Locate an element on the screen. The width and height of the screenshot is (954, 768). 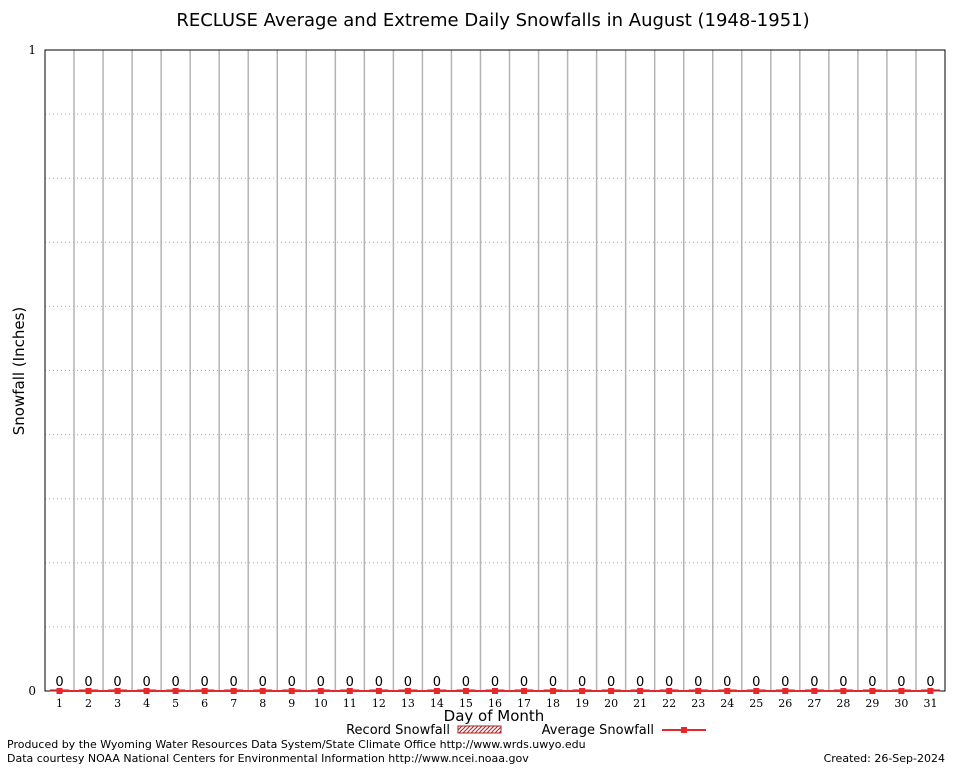
x-tick-label: 4 is located at coordinates (146, 703).